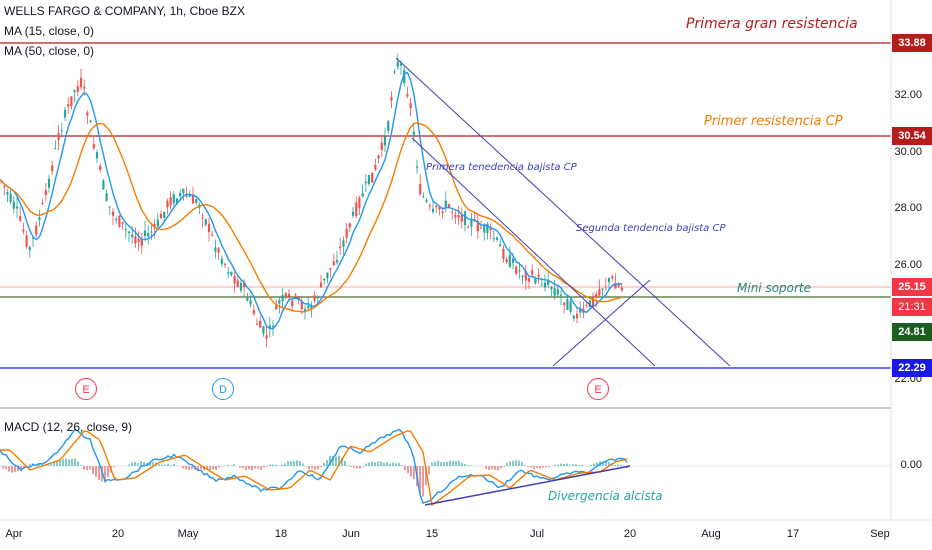 This screenshot has width=932, height=550. What do you see at coordinates (773, 121) in the screenshot?
I see `annotation-primer-resistencia: Primer resistencia CP` at bounding box center [773, 121].